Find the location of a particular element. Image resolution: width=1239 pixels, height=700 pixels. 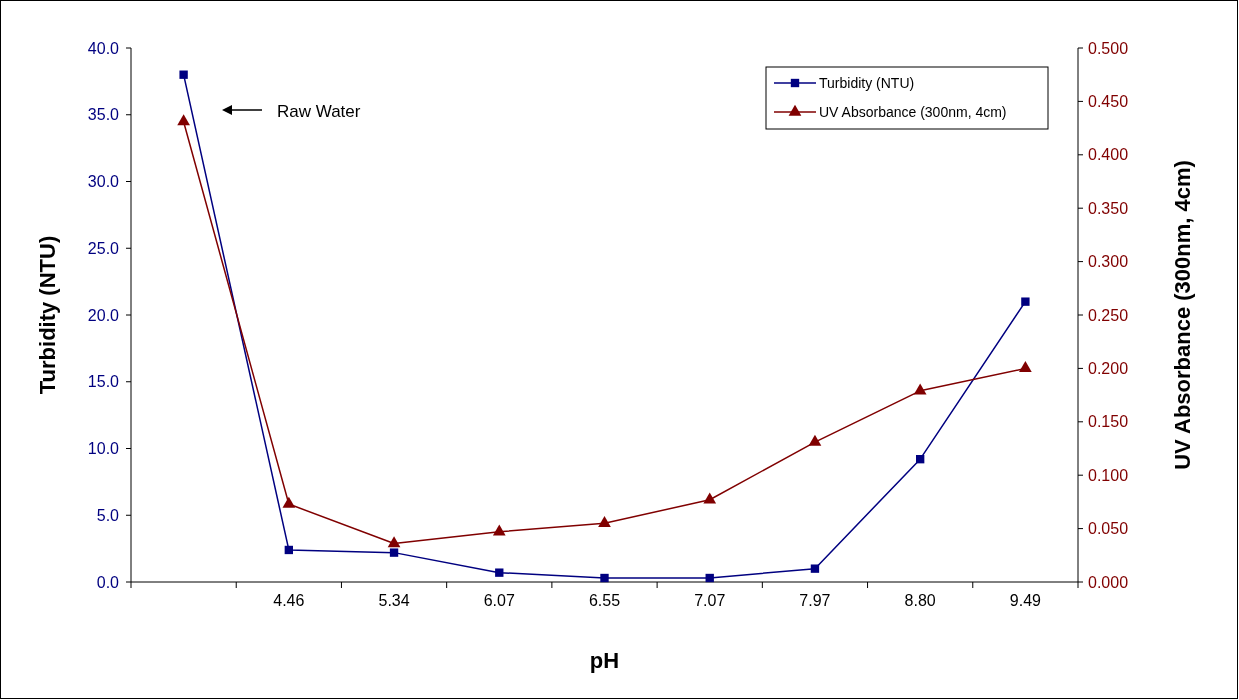

y2-tick-label: 0.250 is located at coordinates (1108, 315).